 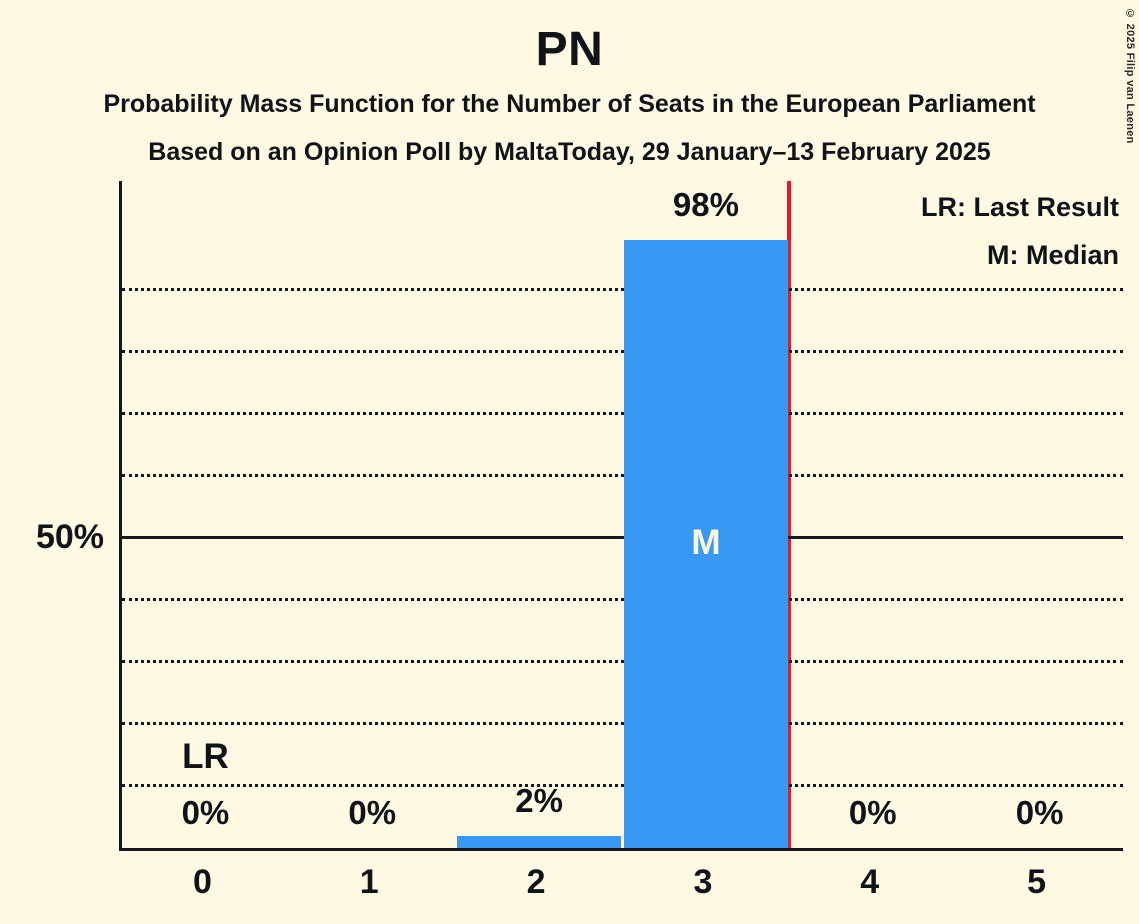 I want to click on last-result-marker: LR, so click(x=205, y=756).